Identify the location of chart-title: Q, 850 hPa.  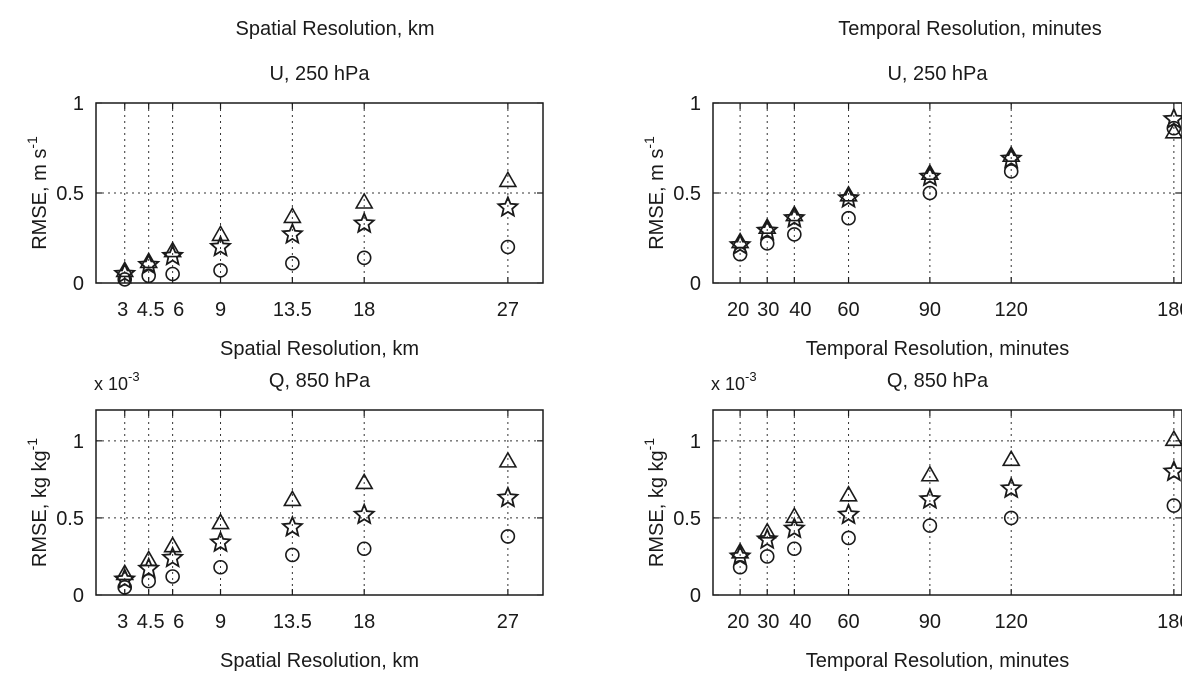
(938, 381).